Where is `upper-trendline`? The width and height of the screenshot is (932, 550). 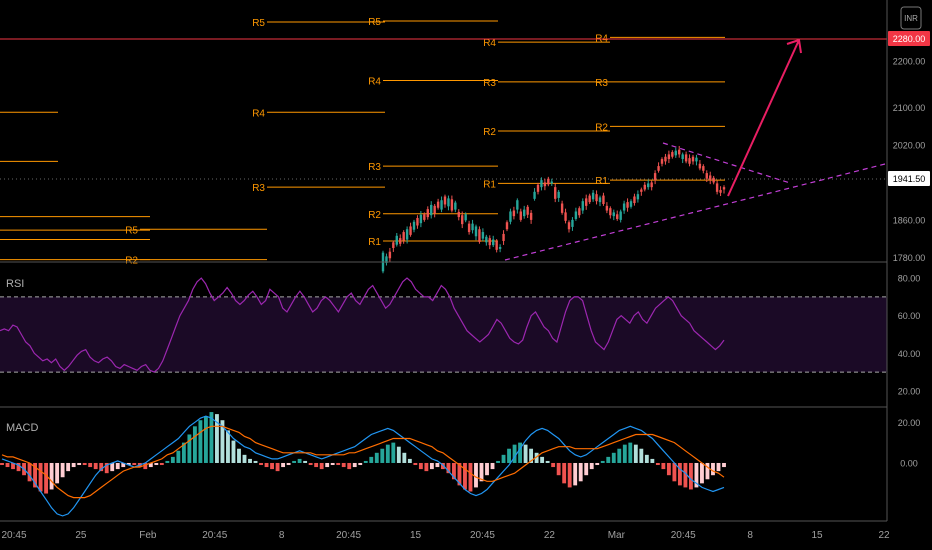 upper-trendline is located at coordinates (726, 163).